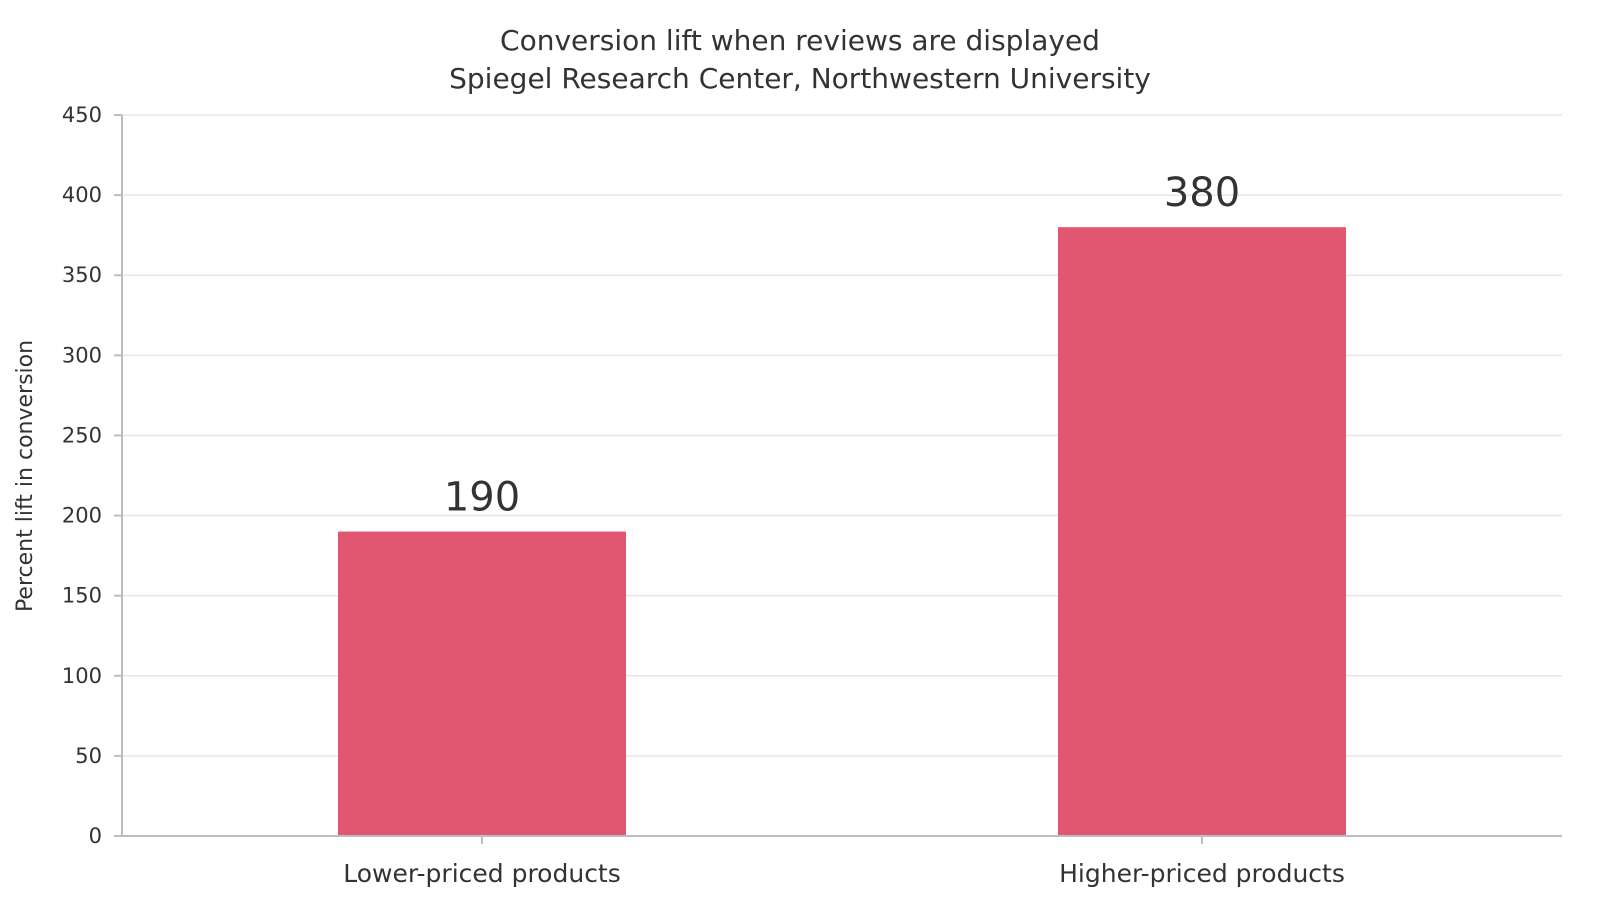  What do you see at coordinates (82, 275) in the screenshot?
I see `y-tick-label: 350` at bounding box center [82, 275].